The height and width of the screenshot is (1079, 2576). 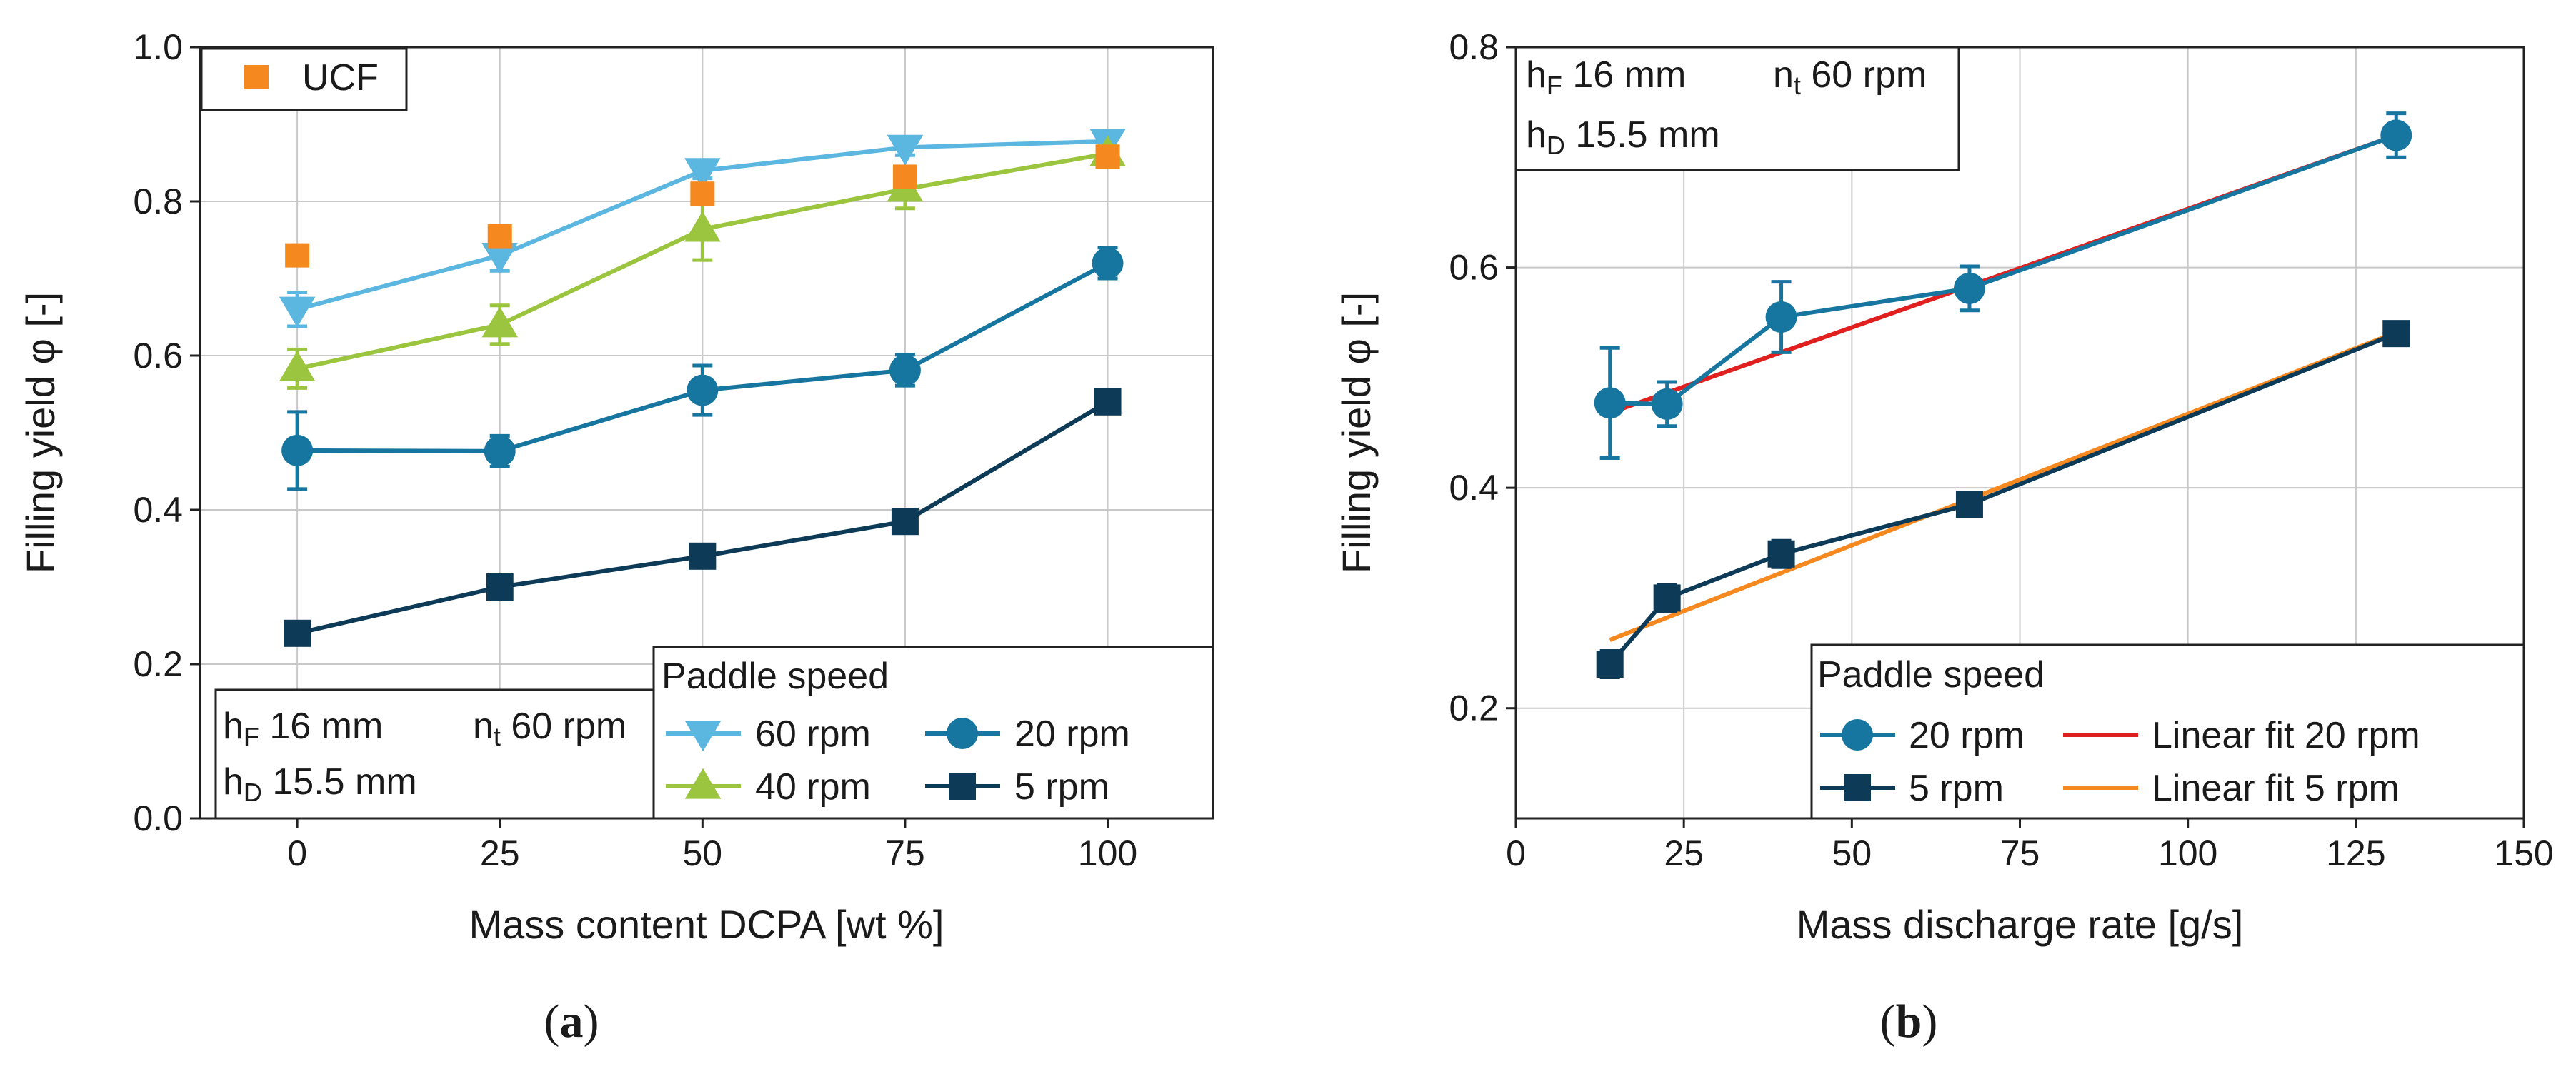 I want to click on legend-entry: 40 rpm, so click(x=769, y=787).